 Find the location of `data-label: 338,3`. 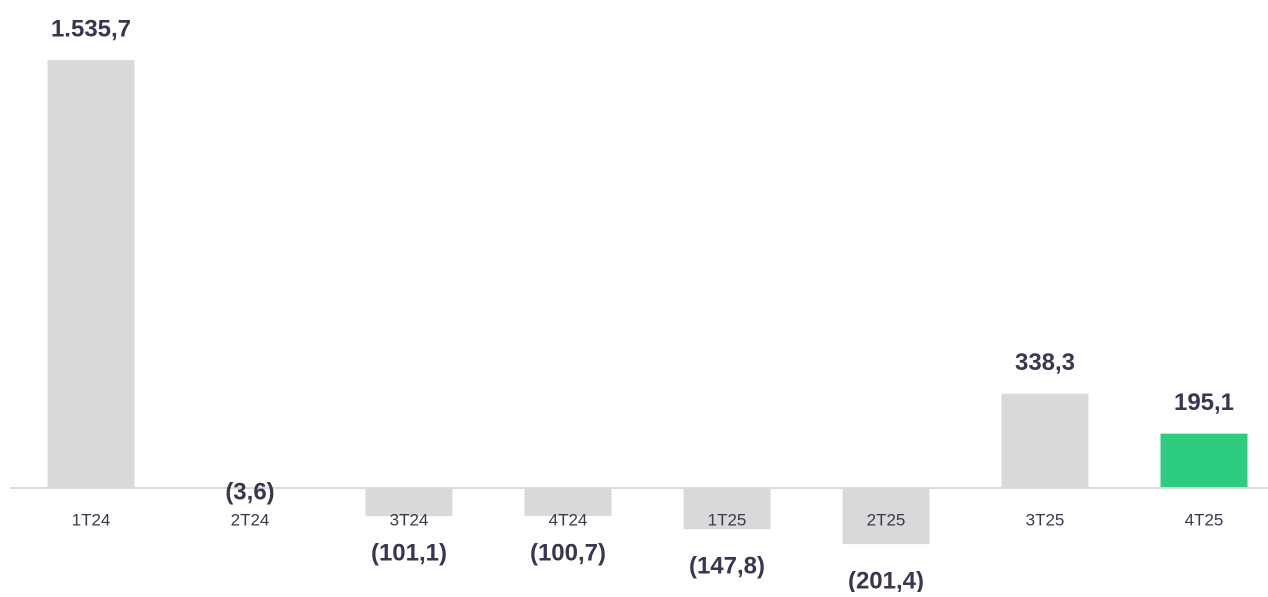

data-label: 338,3 is located at coordinates (1045, 362).